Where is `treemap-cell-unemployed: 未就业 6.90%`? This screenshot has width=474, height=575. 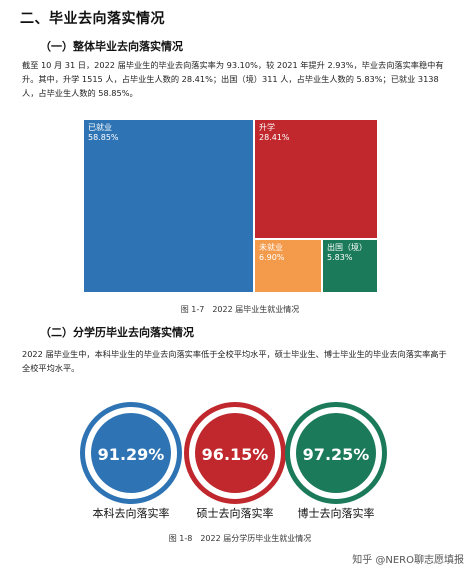
treemap-cell-unemployed: 未就业 6.90% is located at coordinates (288, 266).